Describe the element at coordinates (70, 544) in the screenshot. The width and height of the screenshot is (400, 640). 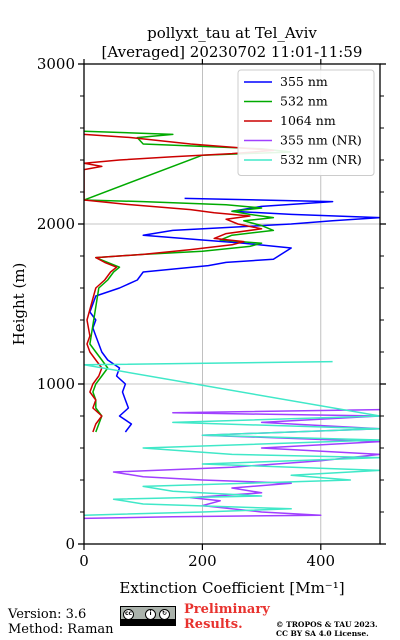
I see `y-tick-label-0: 0` at that location.